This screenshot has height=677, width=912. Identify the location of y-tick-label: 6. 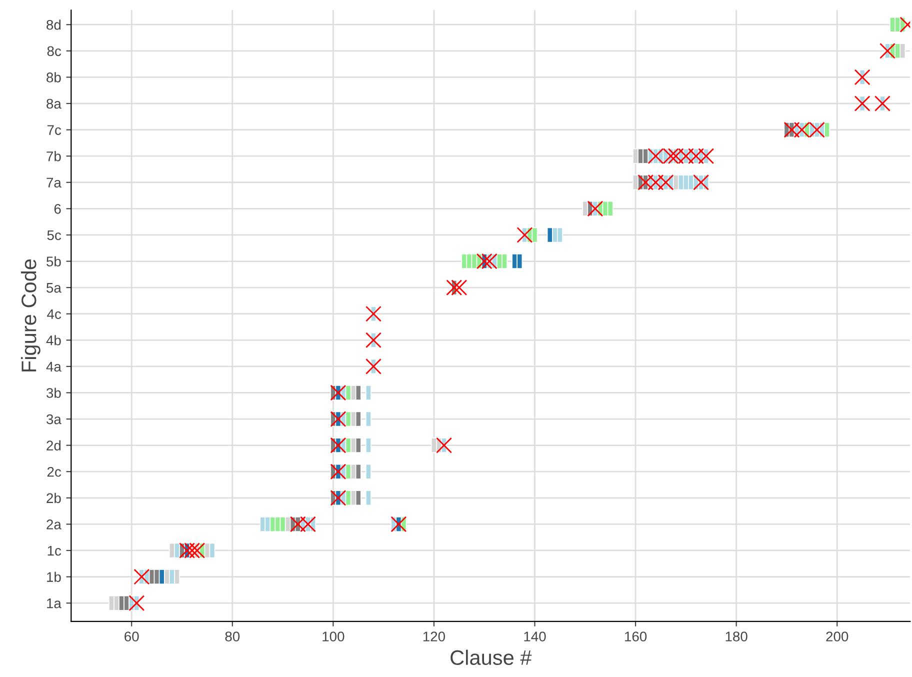
(57, 209).